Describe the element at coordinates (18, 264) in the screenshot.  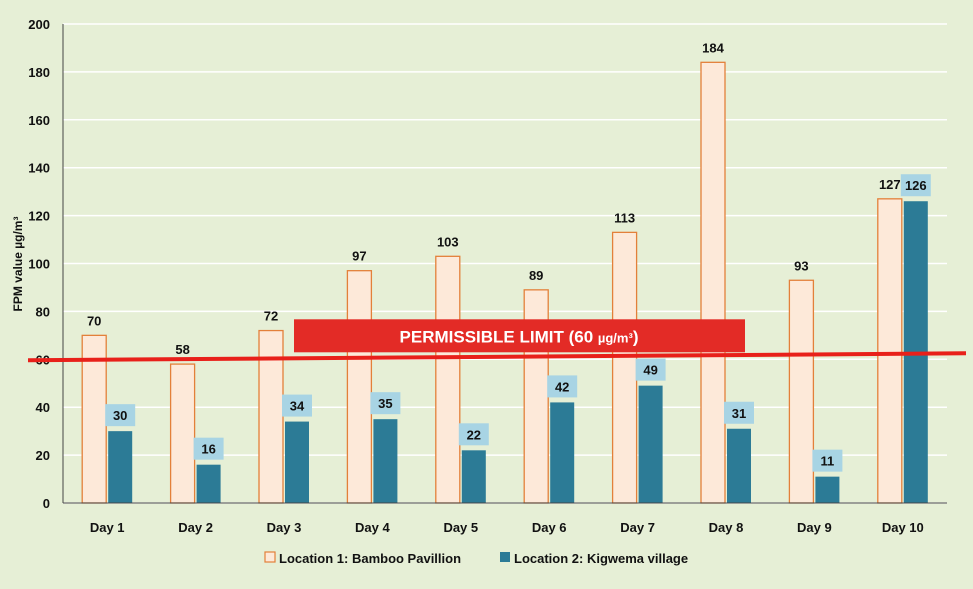
I see `y-axis-title: FPM value µg/m³` at that location.